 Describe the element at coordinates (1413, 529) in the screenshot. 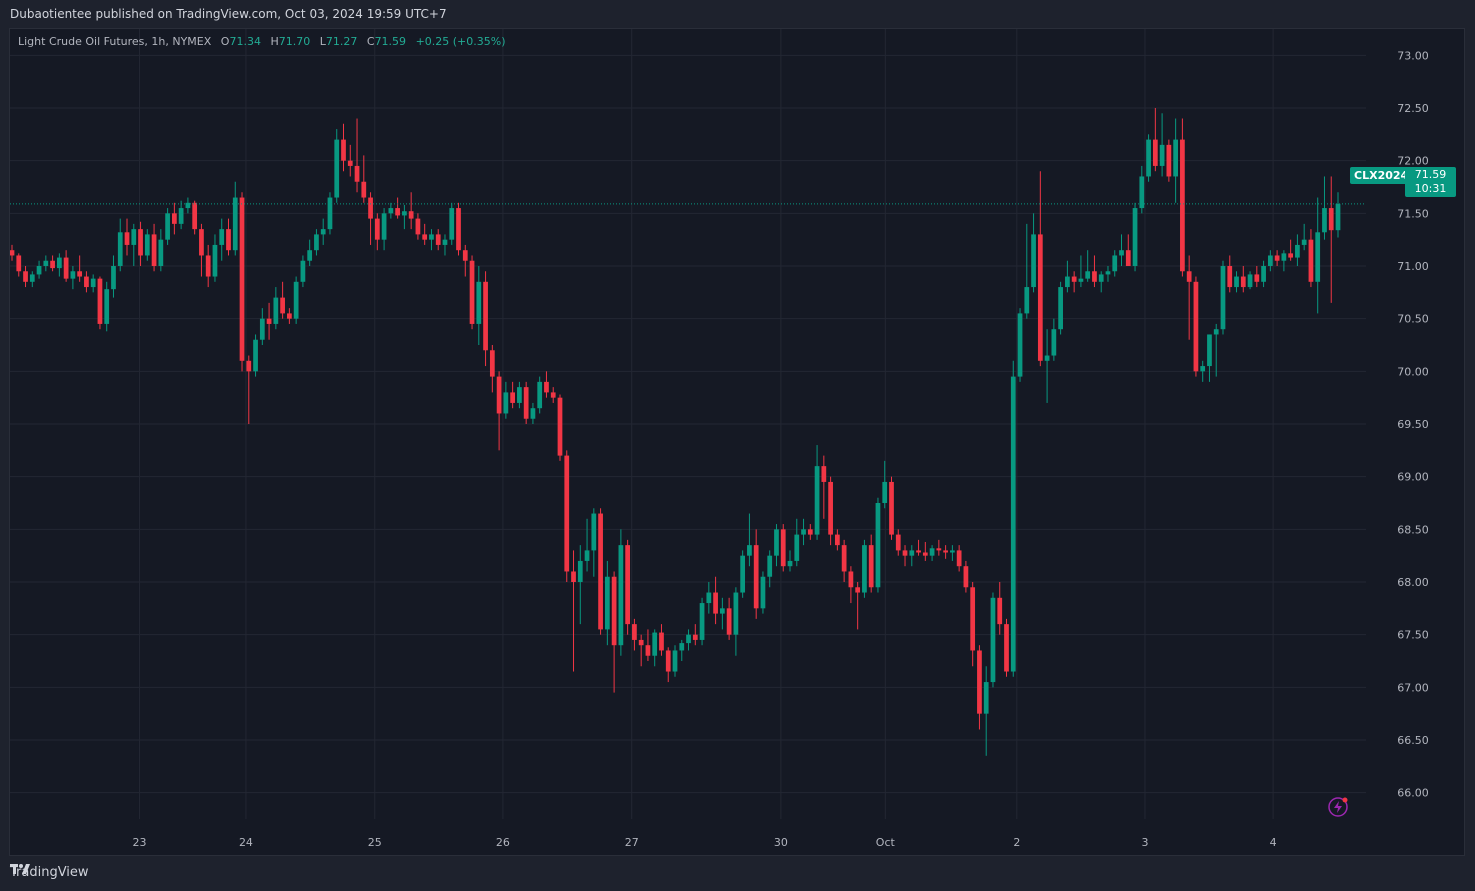

I see `y-tick-label: 68.50` at that location.